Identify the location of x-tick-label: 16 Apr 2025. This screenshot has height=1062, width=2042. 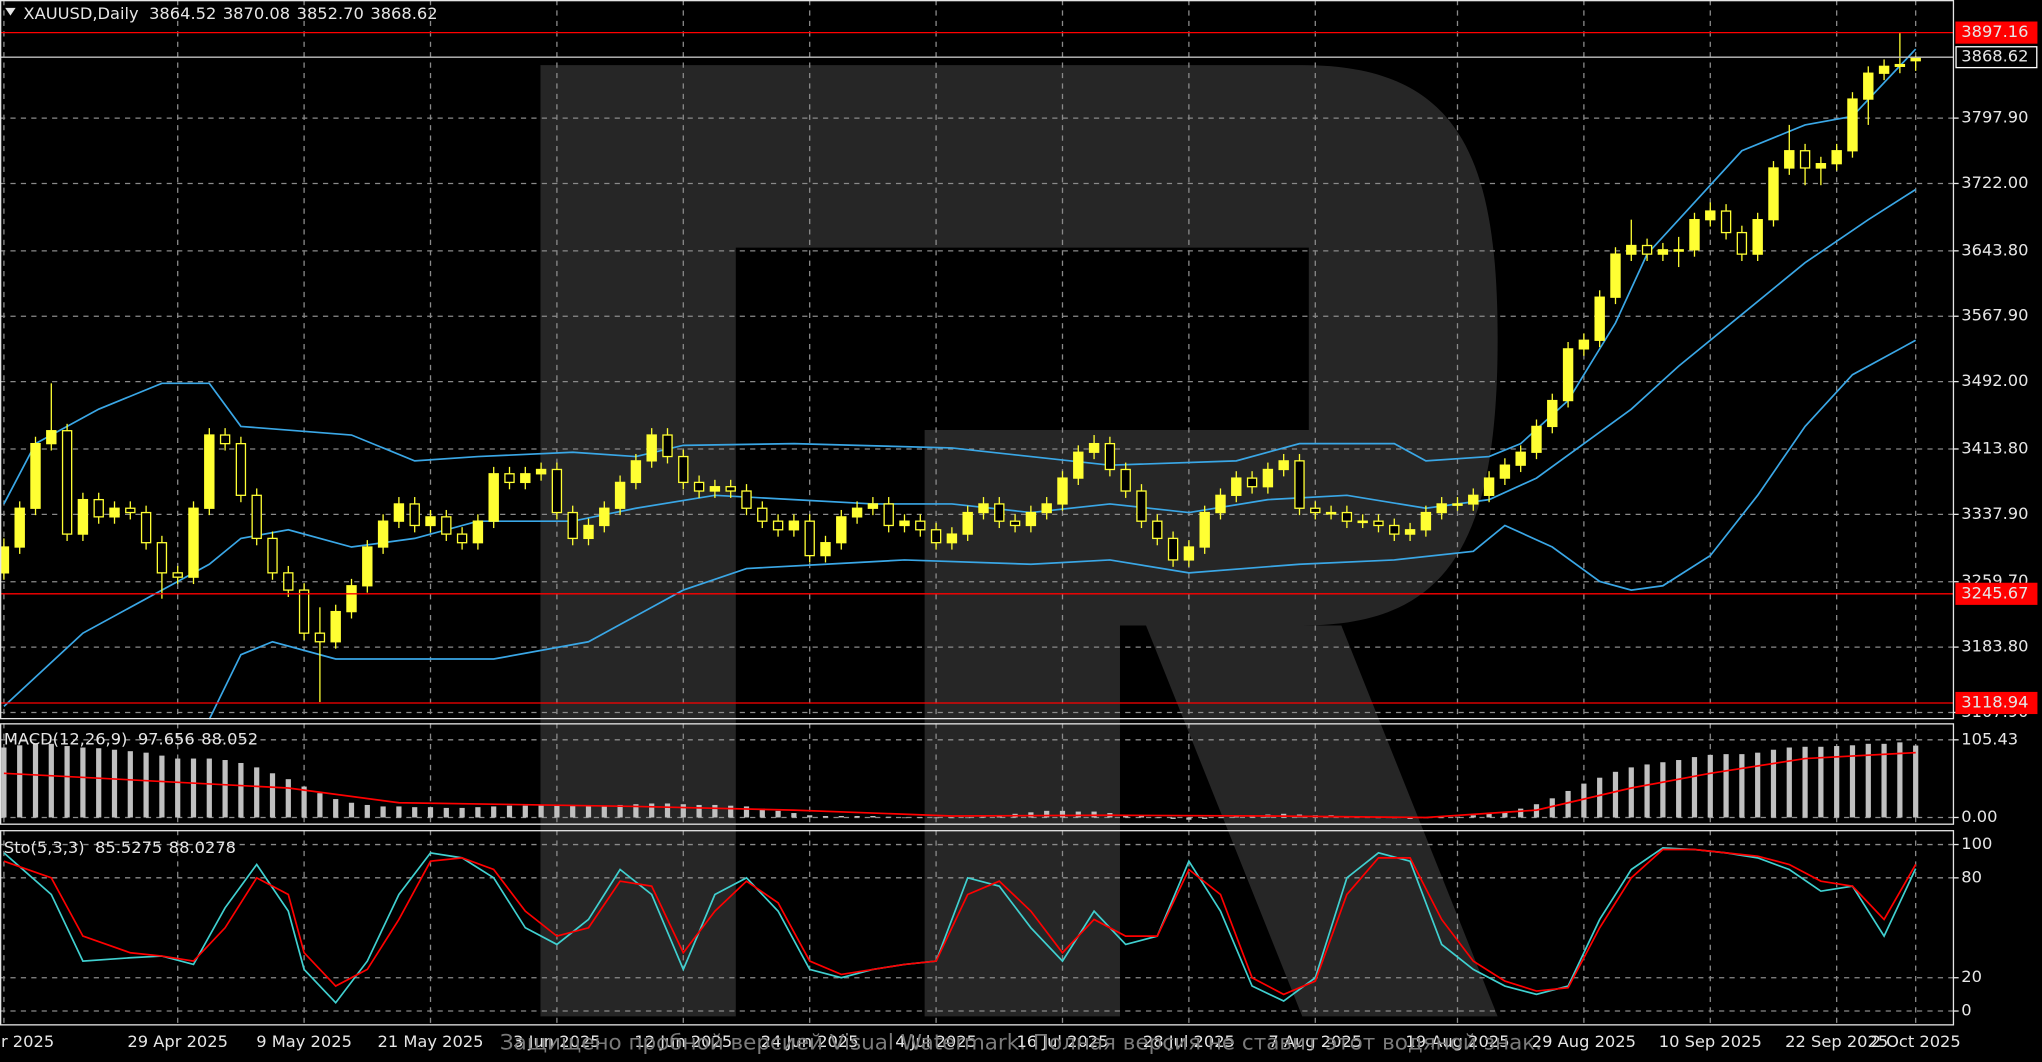
(27, 1041).